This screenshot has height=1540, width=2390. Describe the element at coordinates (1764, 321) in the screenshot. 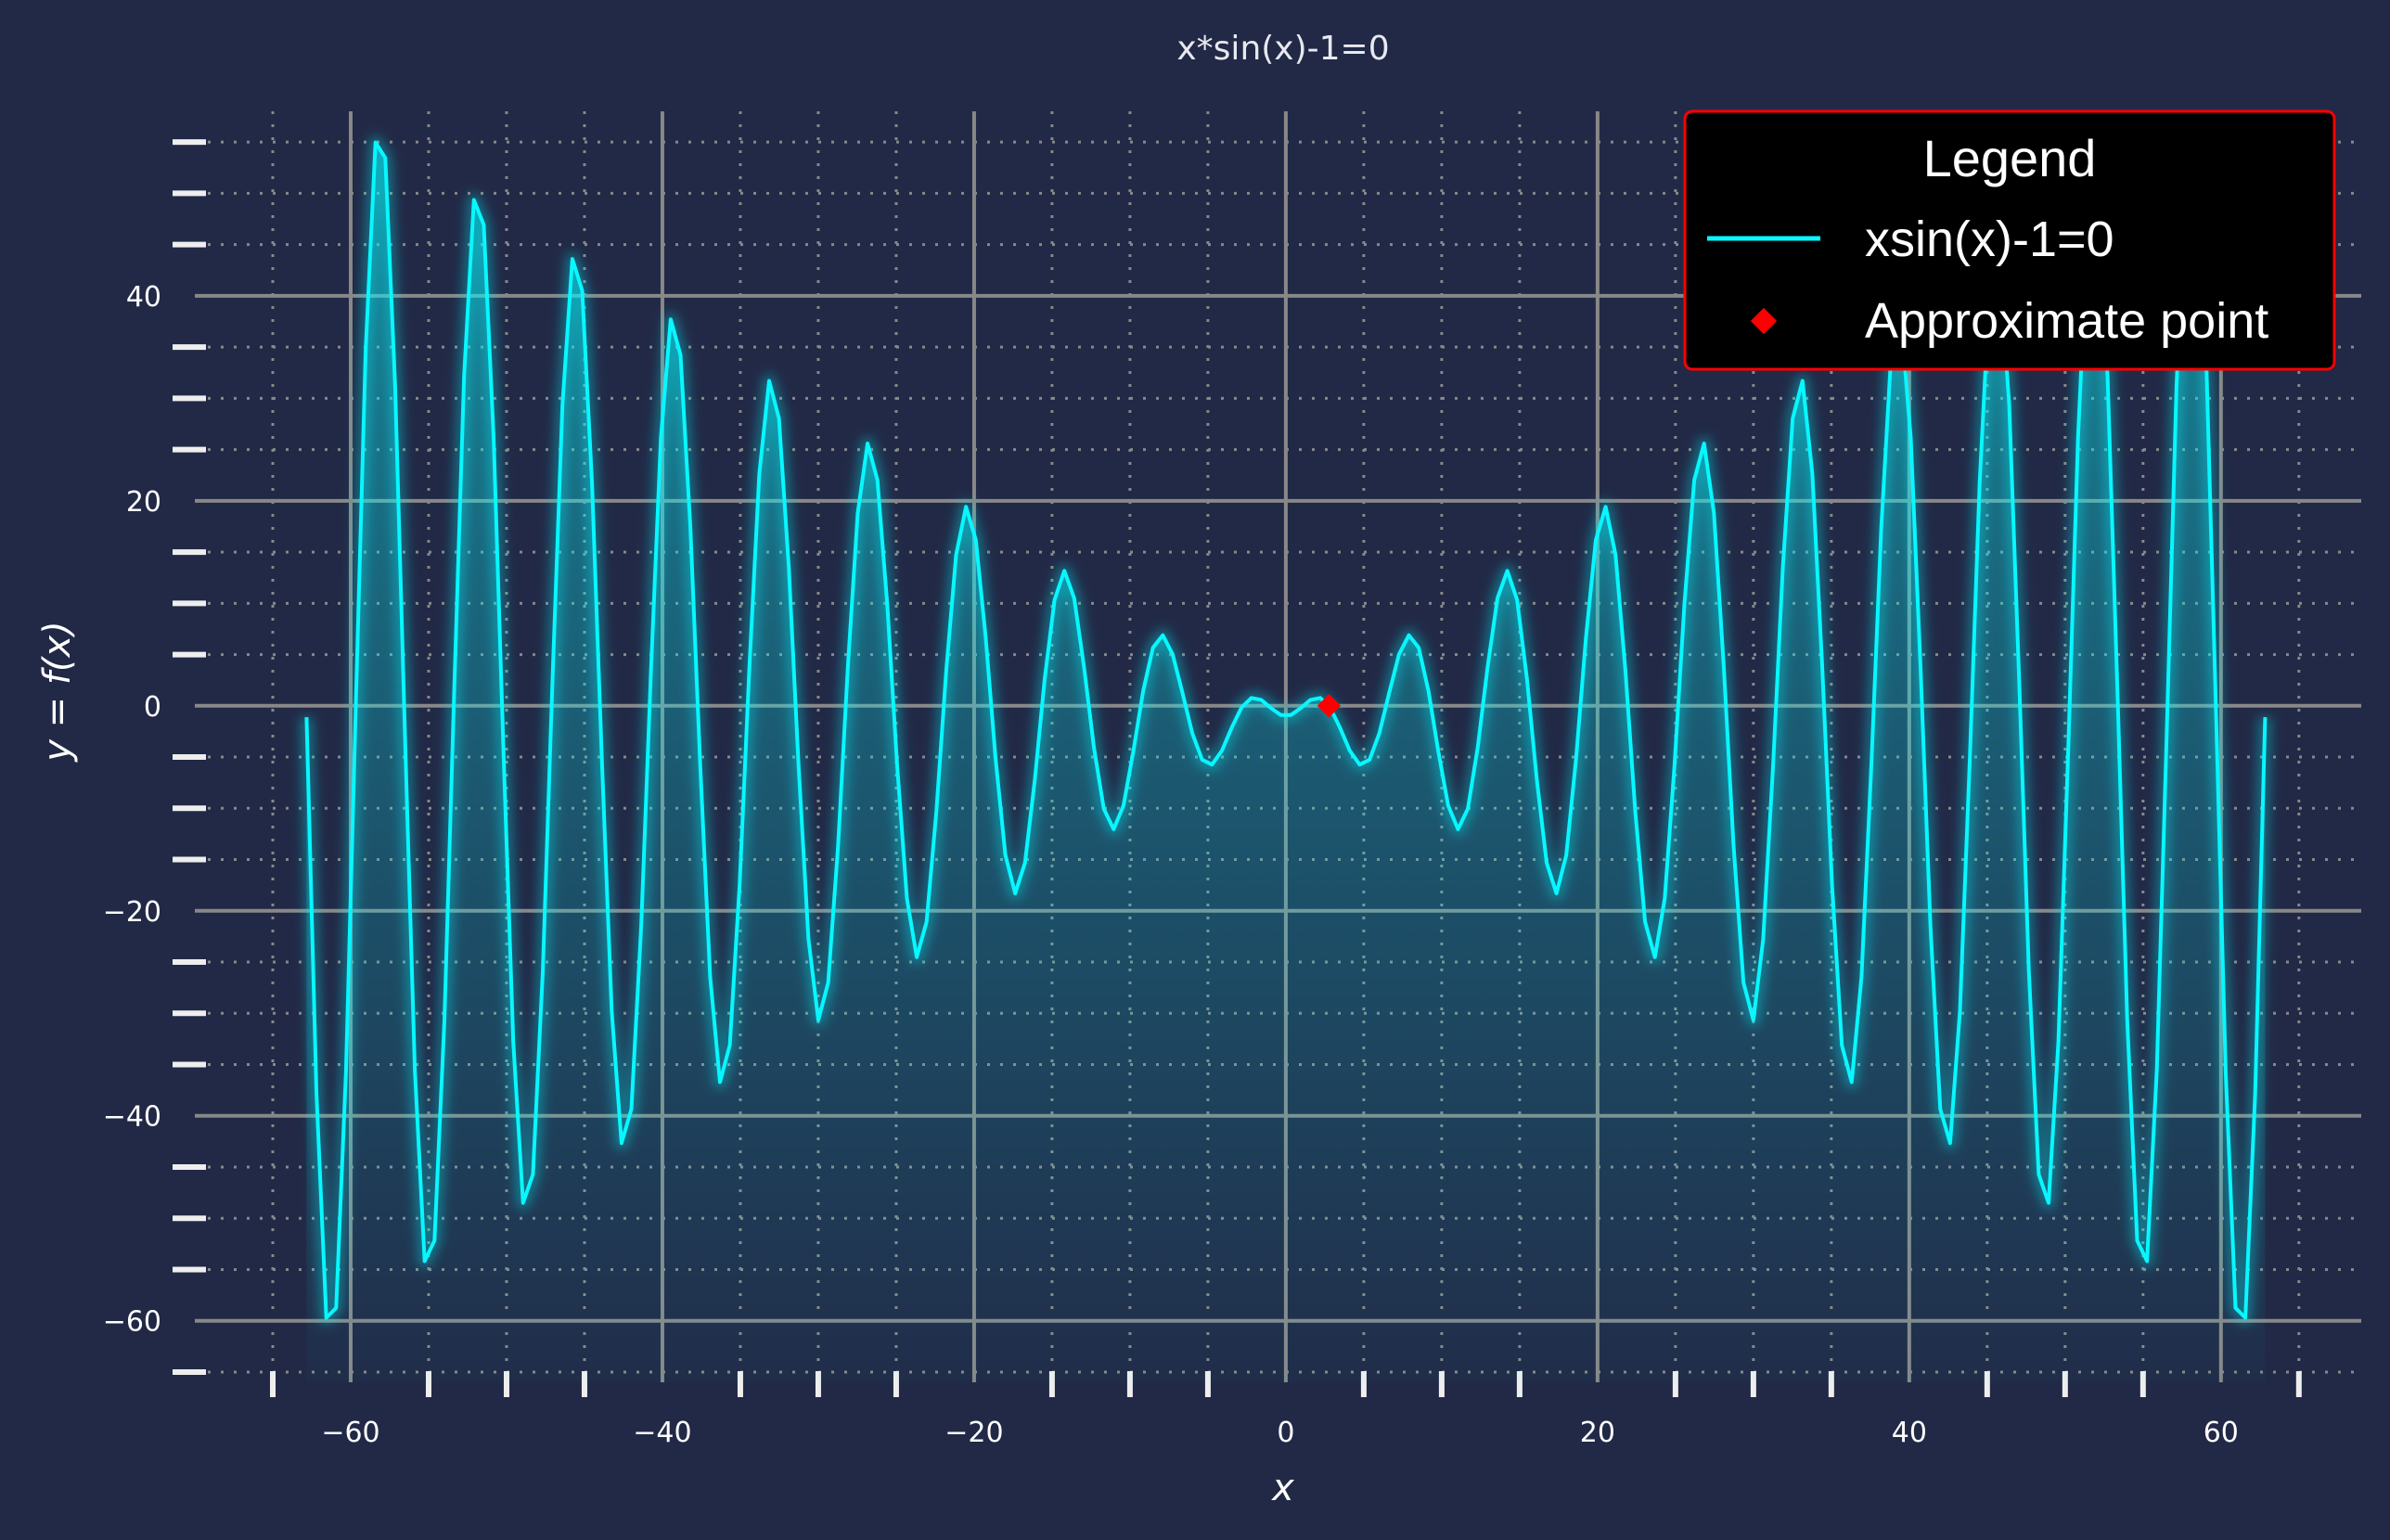

I see `legend-point-swatch` at that location.